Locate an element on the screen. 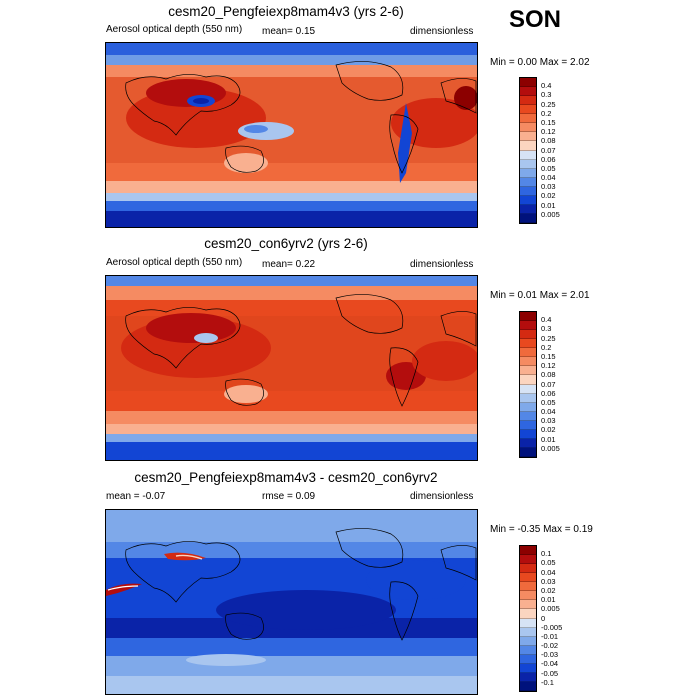  panel-3-minmax: Min = -0.35 Max = 0.19 is located at coordinates (541, 529).